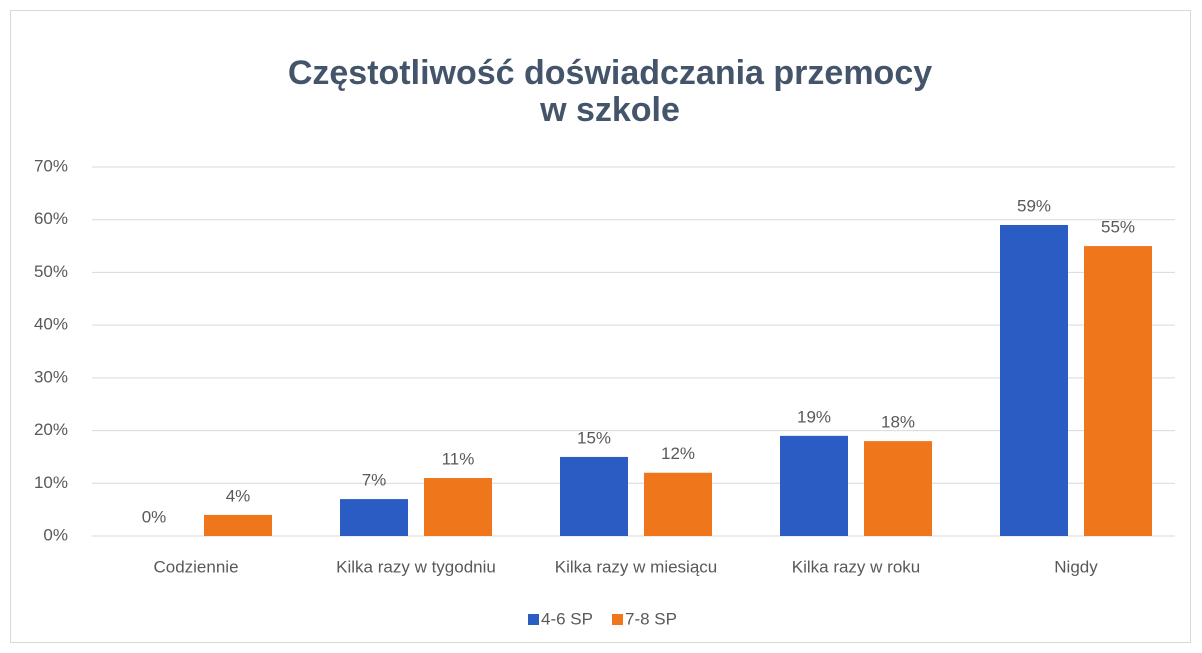  Describe the element at coordinates (416, 566) in the screenshot. I see `x-tick-label: Kilka razy w tygodniu` at that location.